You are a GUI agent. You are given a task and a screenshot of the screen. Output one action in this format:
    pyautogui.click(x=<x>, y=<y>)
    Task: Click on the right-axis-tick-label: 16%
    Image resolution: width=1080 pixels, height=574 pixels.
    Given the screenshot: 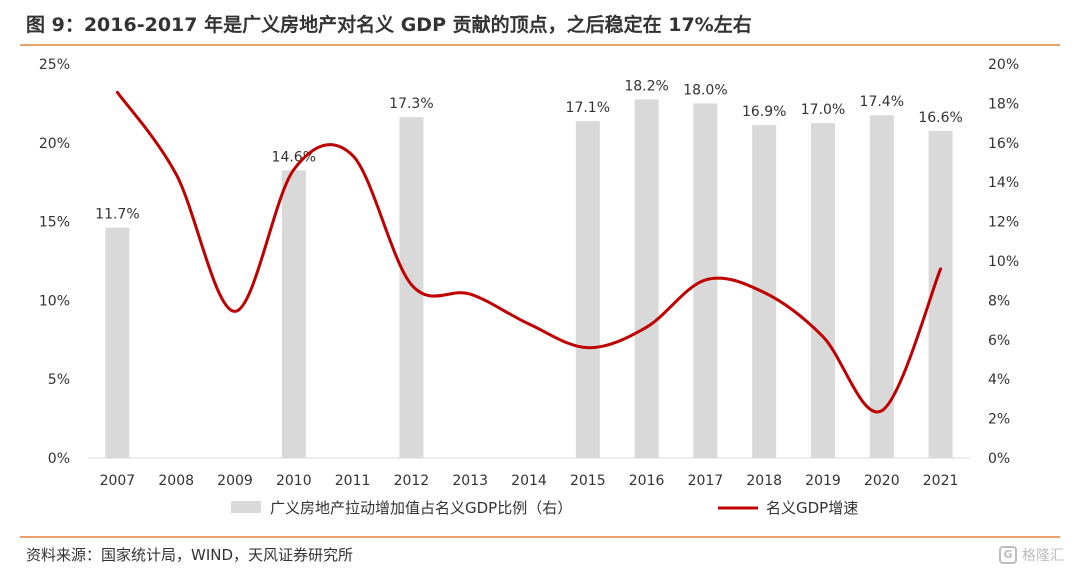 What is the action you would take?
    pyautogui.click(x=1003, y=144)
    